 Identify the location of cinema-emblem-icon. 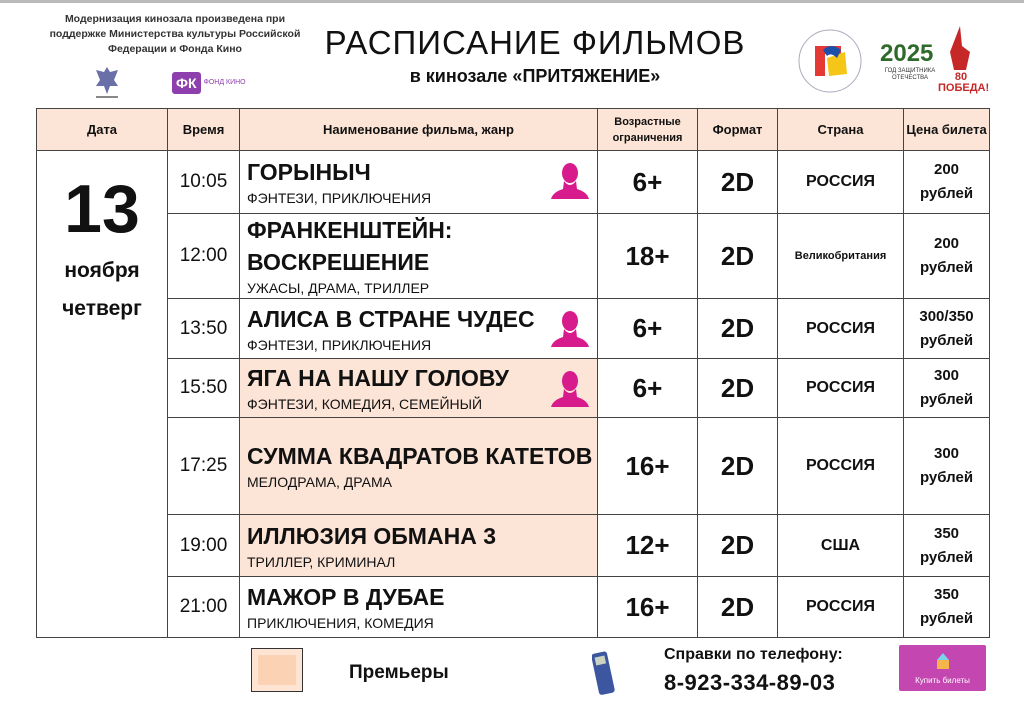
(830, 61).